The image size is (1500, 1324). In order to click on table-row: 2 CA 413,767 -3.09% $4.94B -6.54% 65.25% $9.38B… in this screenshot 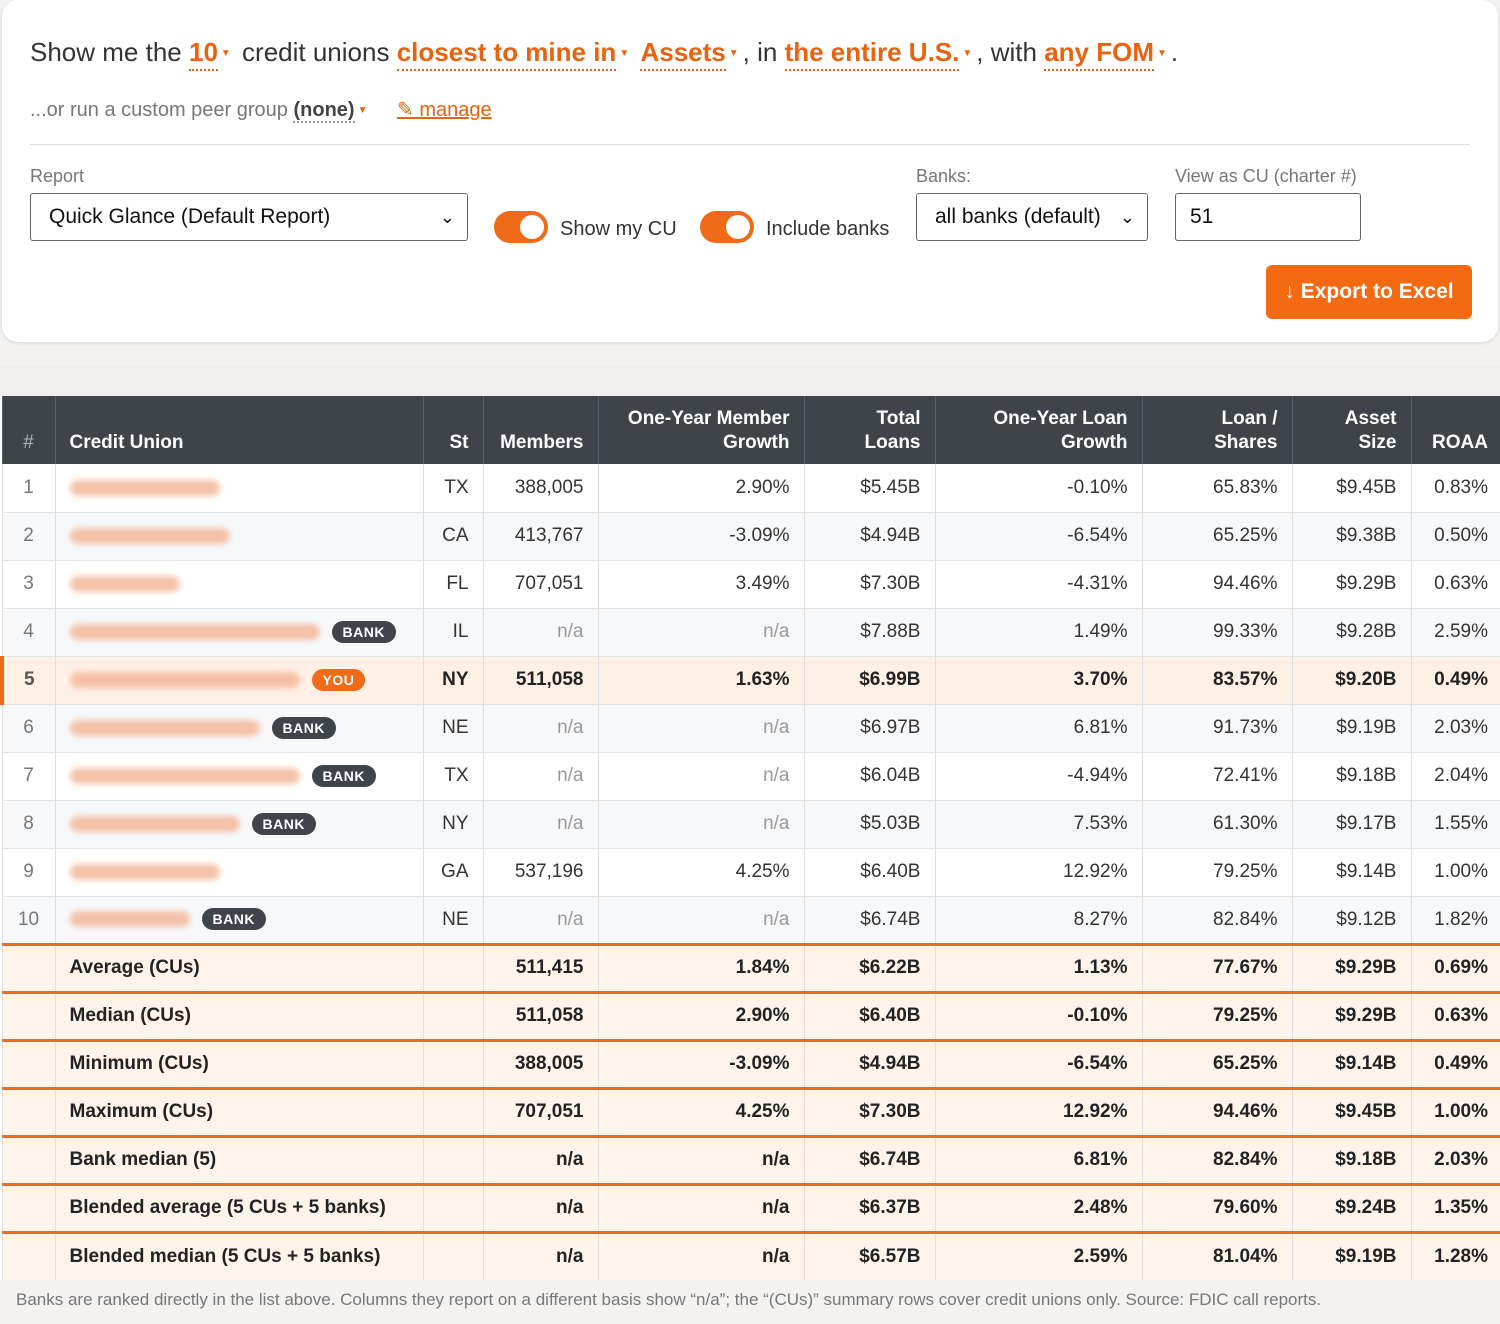, I will do `click(750, 536)`.